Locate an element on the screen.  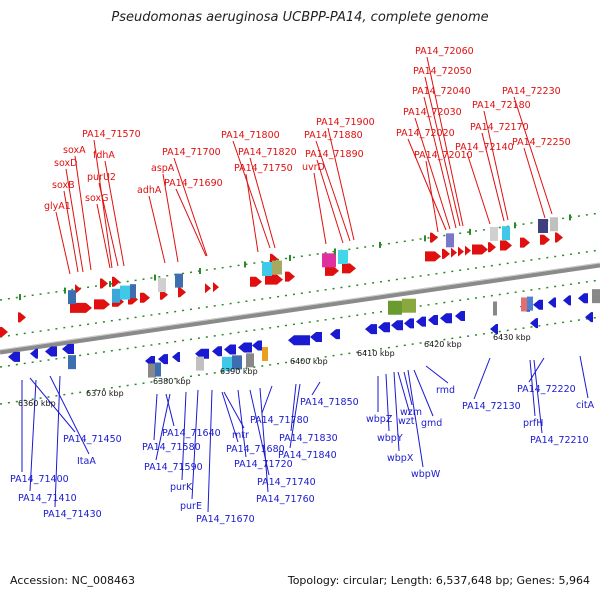
reverse-gene-label: PA14_71410 is located at coordinates (47, 498).